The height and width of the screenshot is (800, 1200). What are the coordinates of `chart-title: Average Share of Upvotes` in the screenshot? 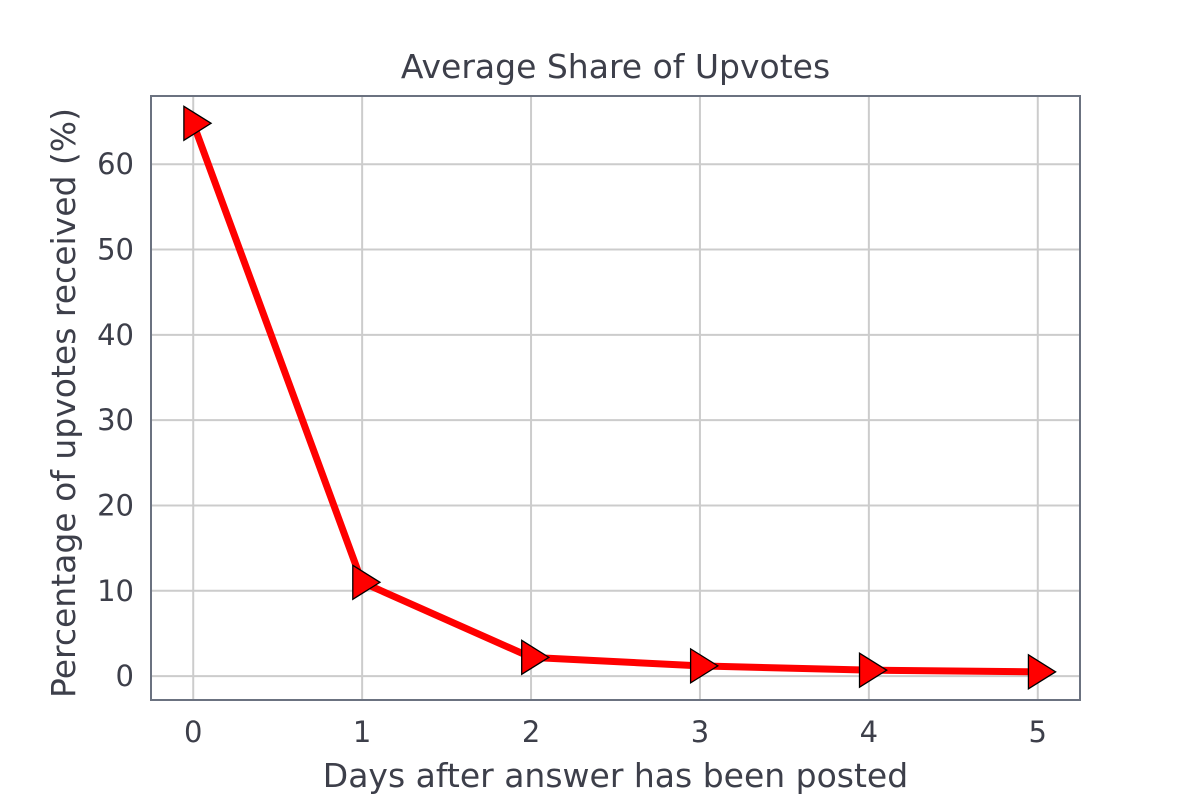 It's located at (615, 66).